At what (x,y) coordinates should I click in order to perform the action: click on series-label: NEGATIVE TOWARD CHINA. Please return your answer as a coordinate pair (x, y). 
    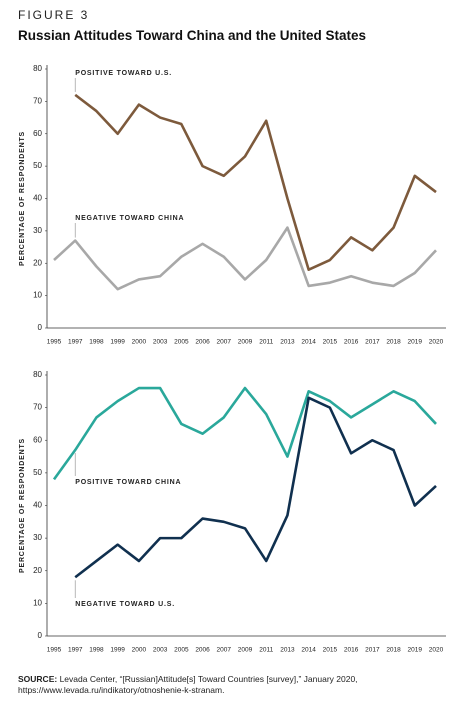
    Looking at the image, I should click on (129, 218).